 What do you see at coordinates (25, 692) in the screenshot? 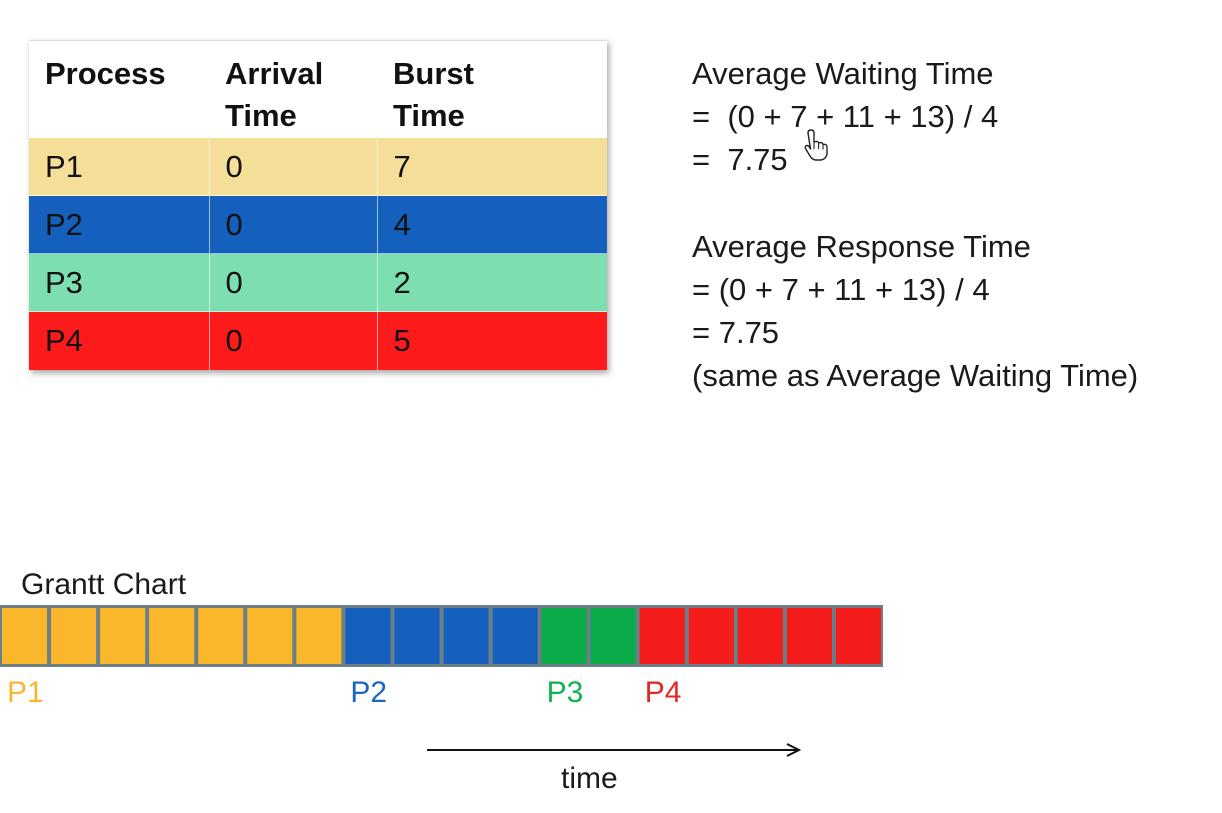
I see `gantt-label-p1: P1` at bounding box center [25, 692].